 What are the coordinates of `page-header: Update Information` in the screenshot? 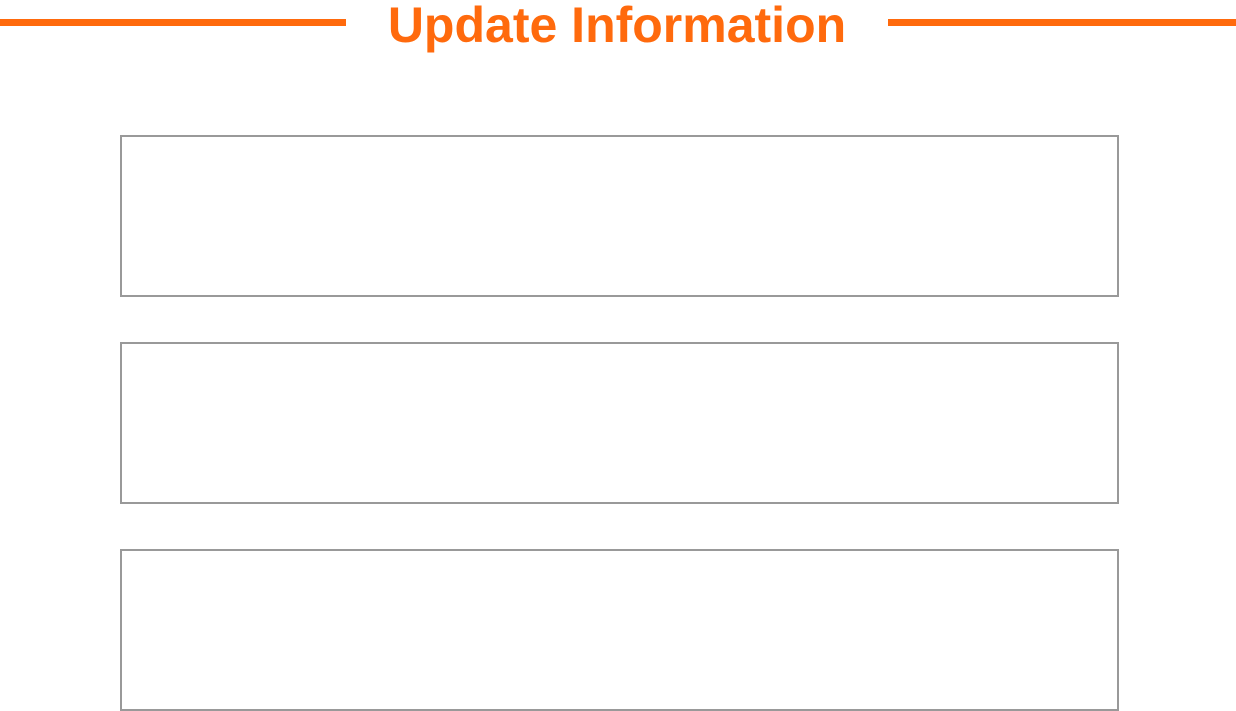 It's located at (618, 26).